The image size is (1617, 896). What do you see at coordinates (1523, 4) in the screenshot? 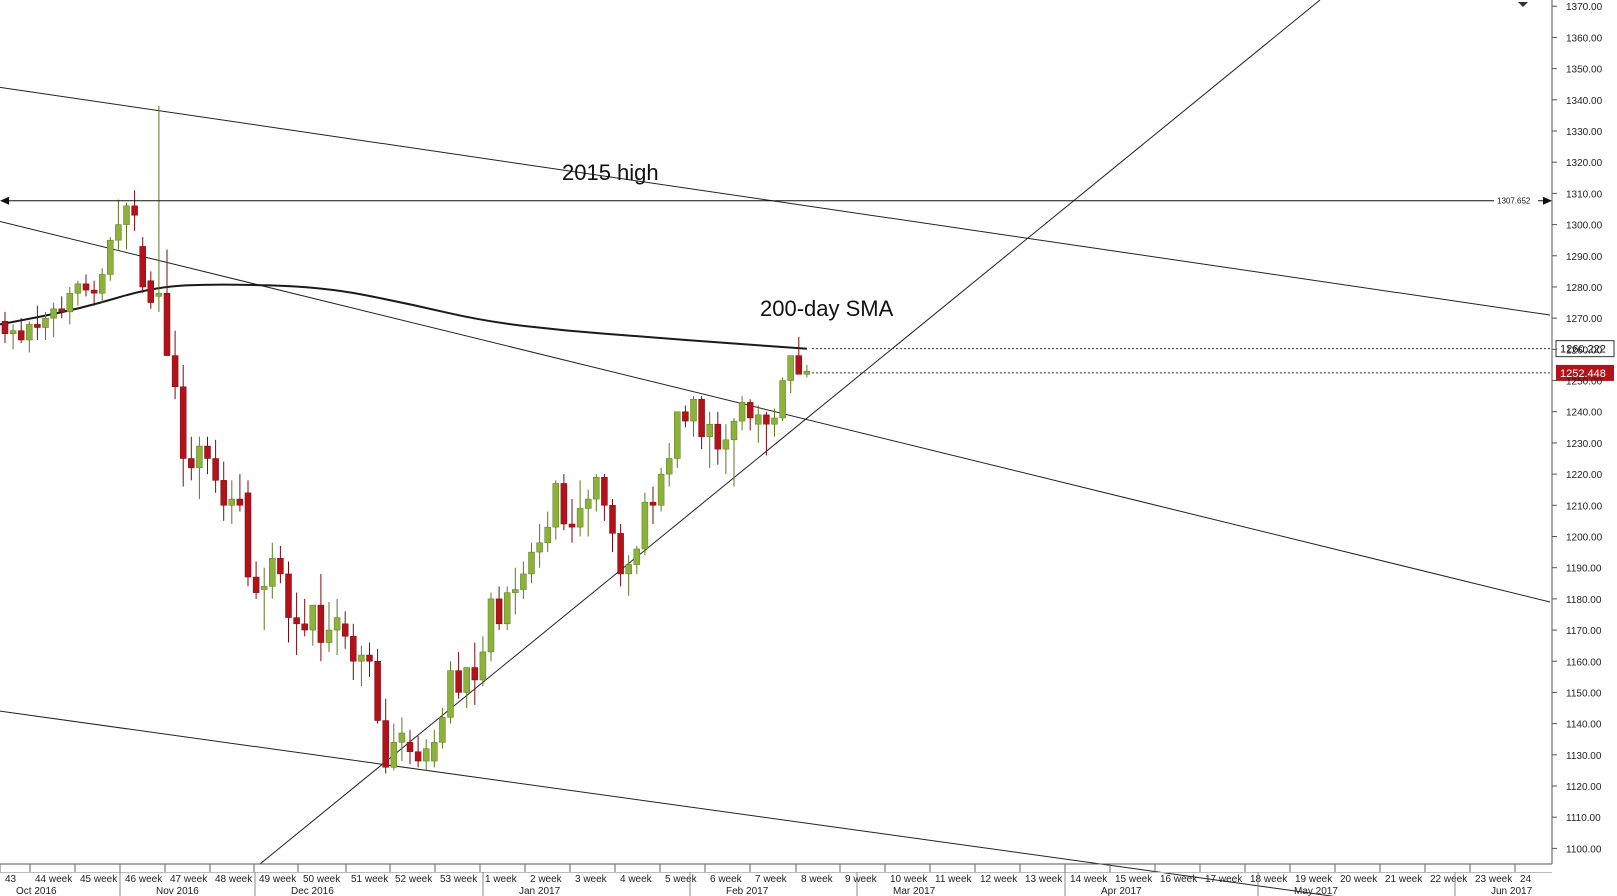
I see `scroll-down-icon` at bounding box center [1523, 4].